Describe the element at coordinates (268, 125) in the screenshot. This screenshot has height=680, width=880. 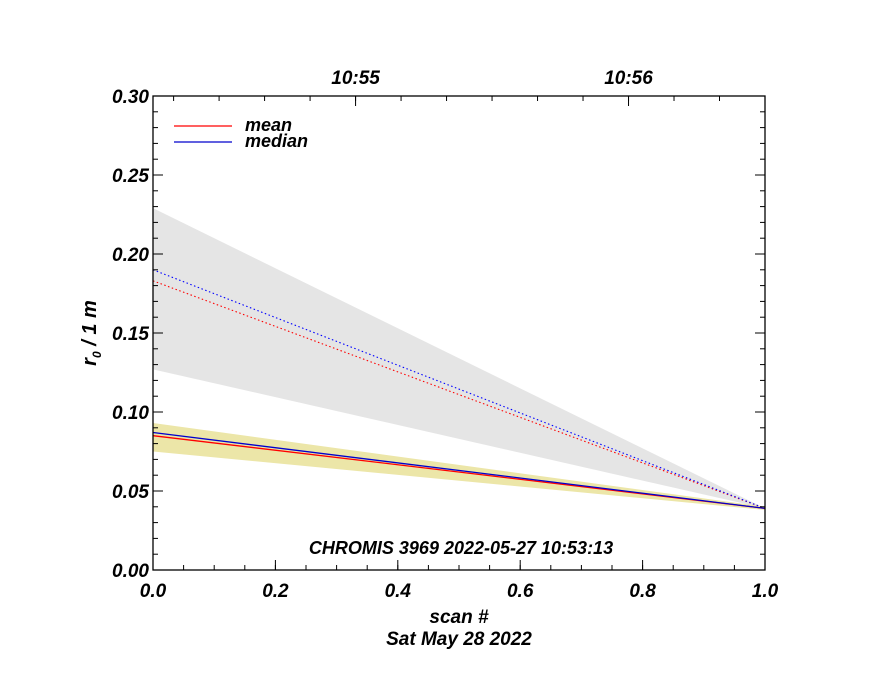
I see `legend-mean-label: mean` at that location.